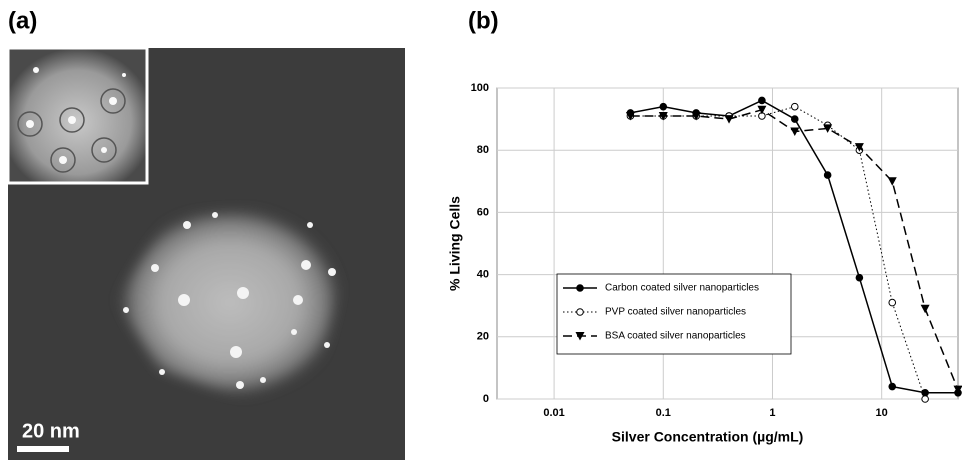 This screenshot has height=467, width=962. What do you see at coordinates (682, 288) in the screenshot?
I see `legend-label: Carbon coated silver nanoparticles` at bounding box center [682, 288].